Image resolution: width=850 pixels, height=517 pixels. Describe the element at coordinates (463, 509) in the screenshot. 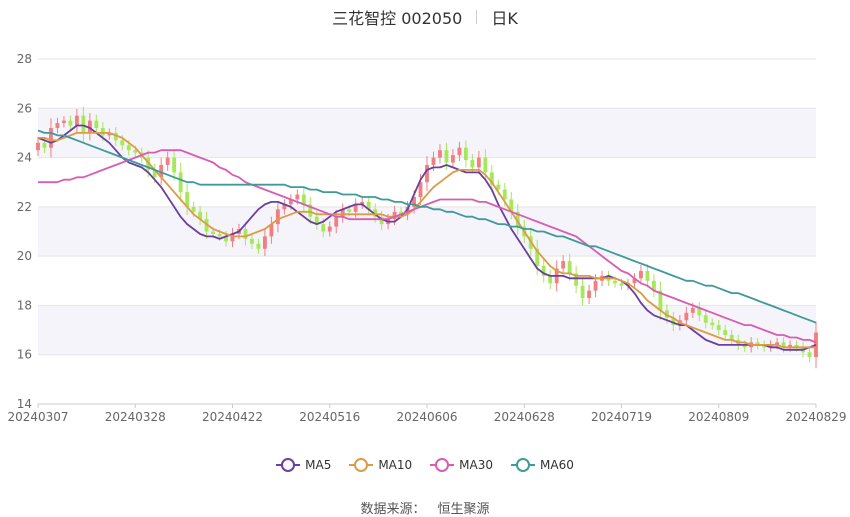

I see `data-source-name: 恒生聚源` at that location.